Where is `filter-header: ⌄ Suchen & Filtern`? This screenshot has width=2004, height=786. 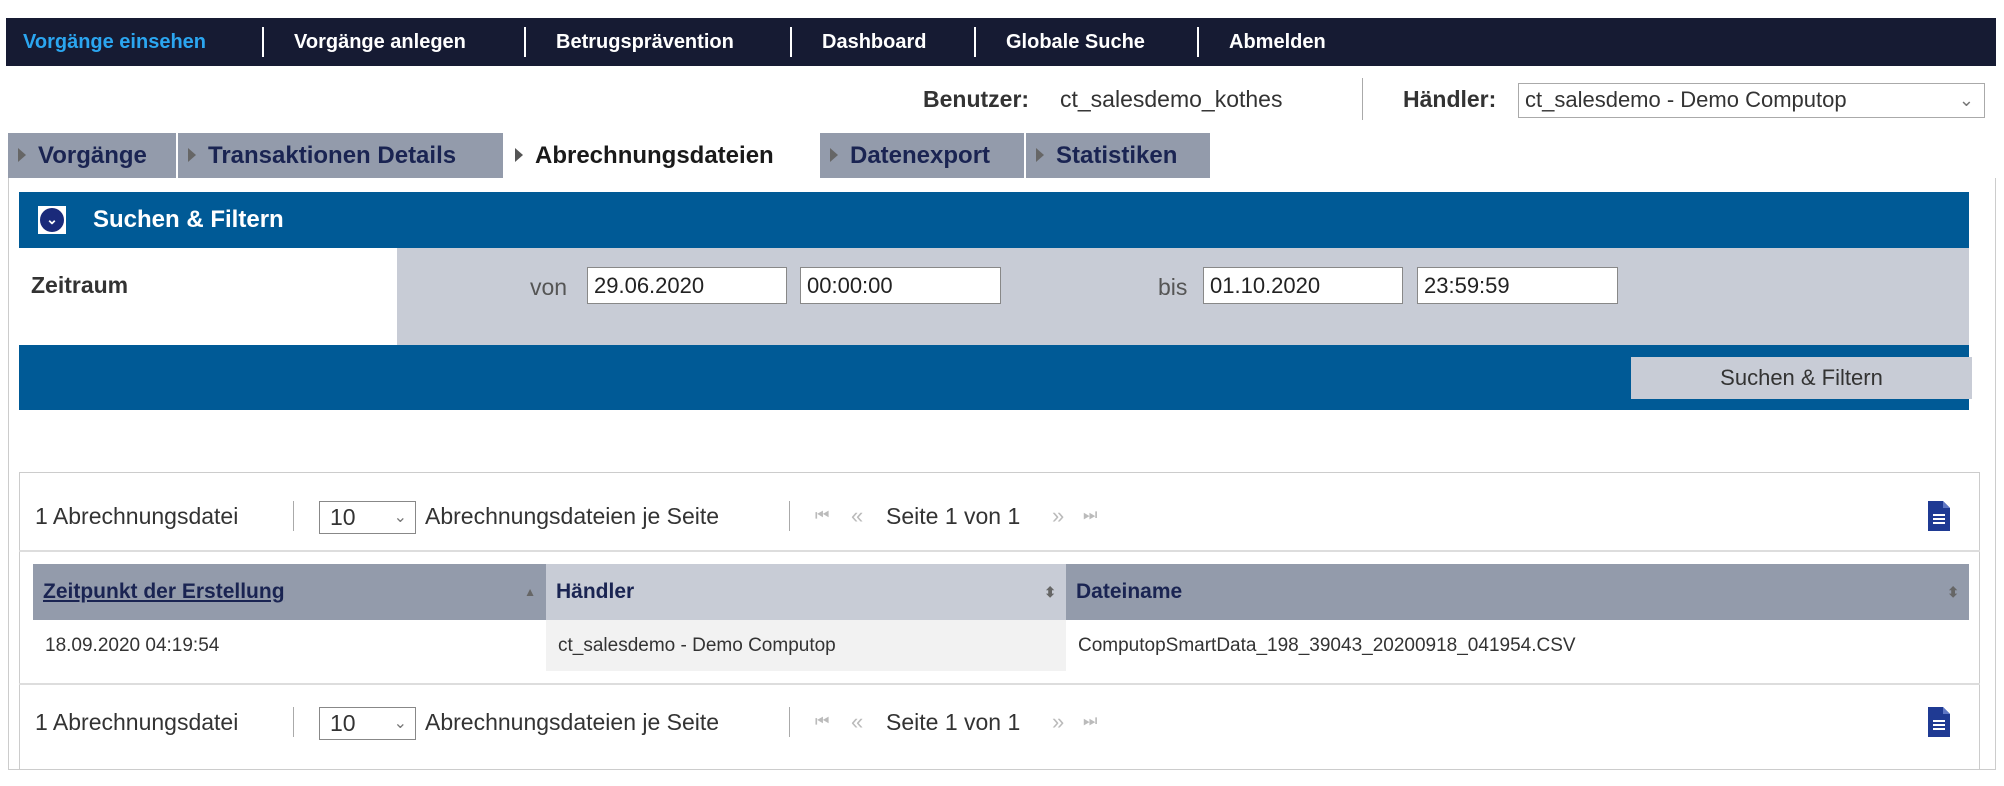 filter-header: ⌄ Suchen & Filtern is located at coordinates (994, 220).